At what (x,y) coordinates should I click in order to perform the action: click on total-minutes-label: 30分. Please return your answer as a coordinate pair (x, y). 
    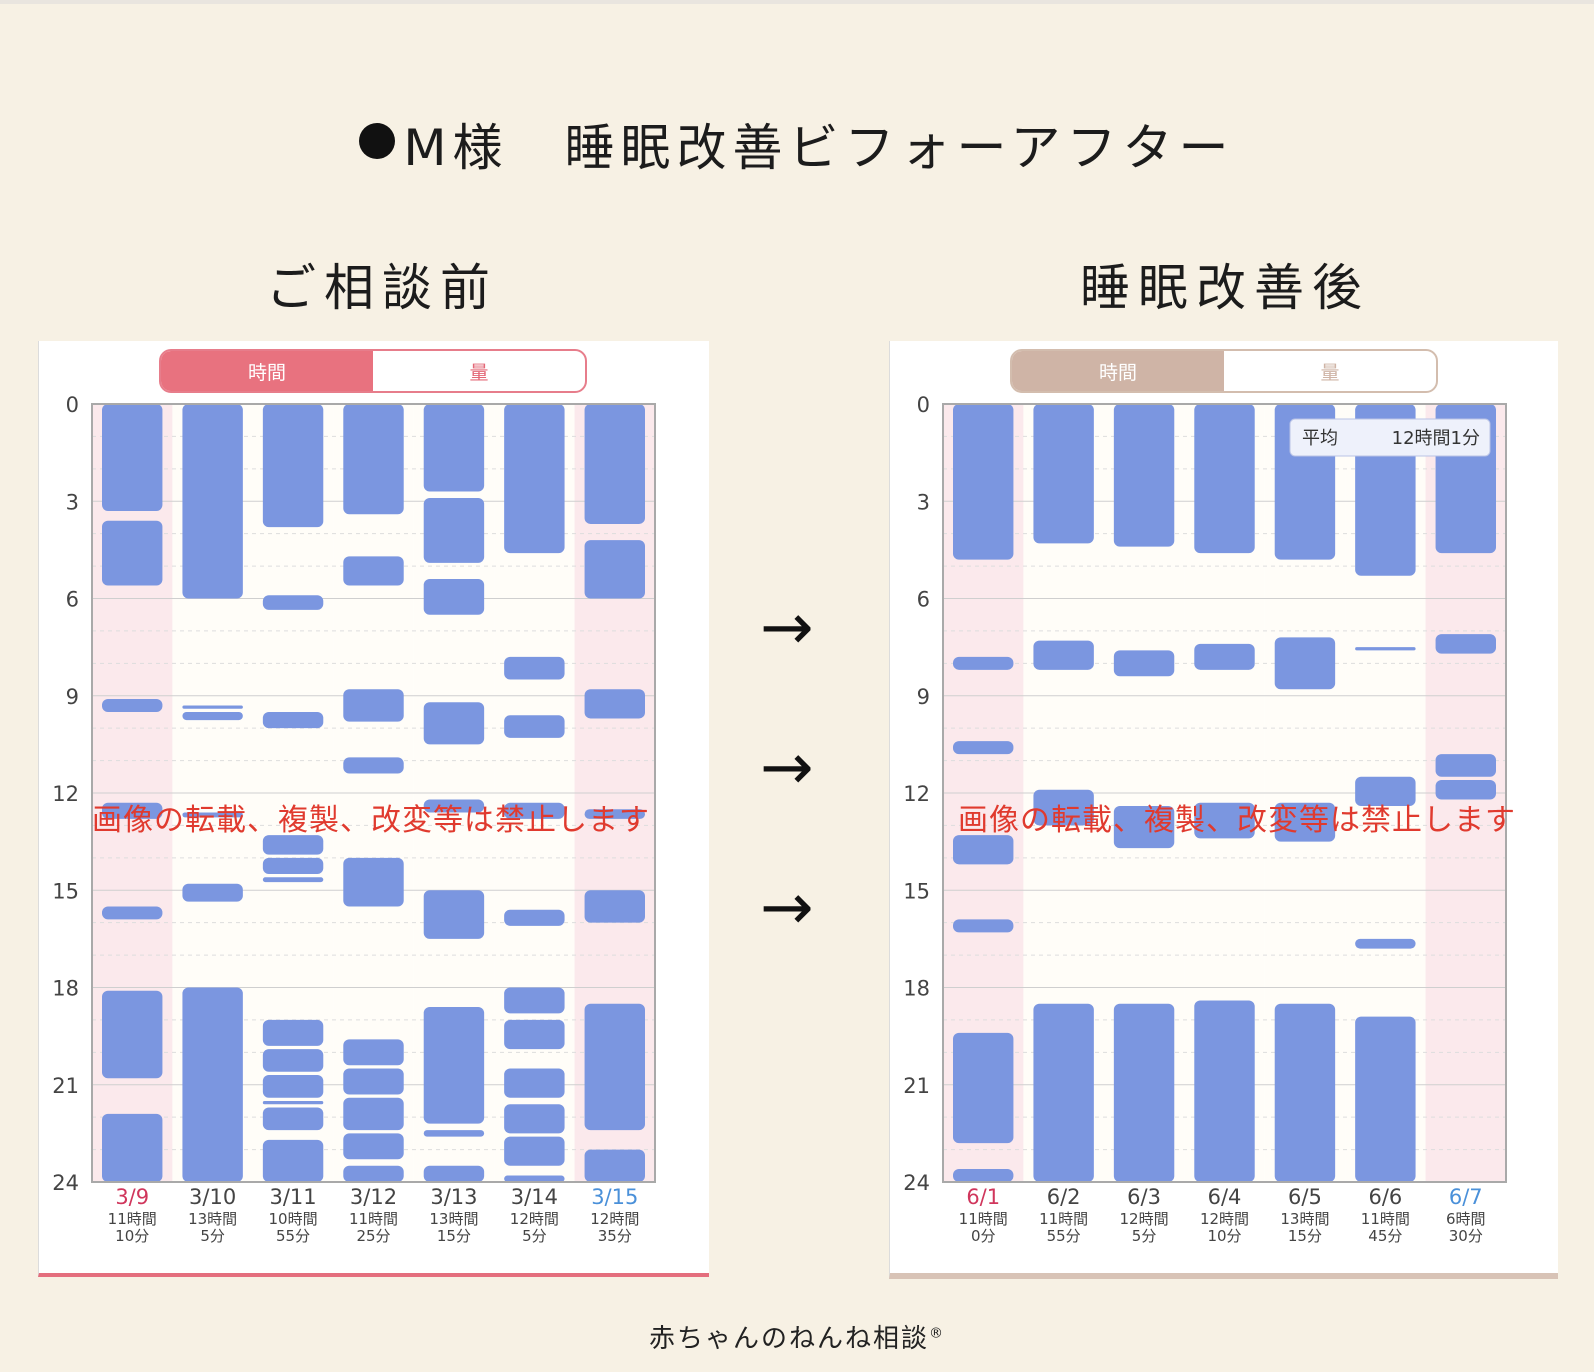
    Looking at the image, I should click on (1466, 1236).